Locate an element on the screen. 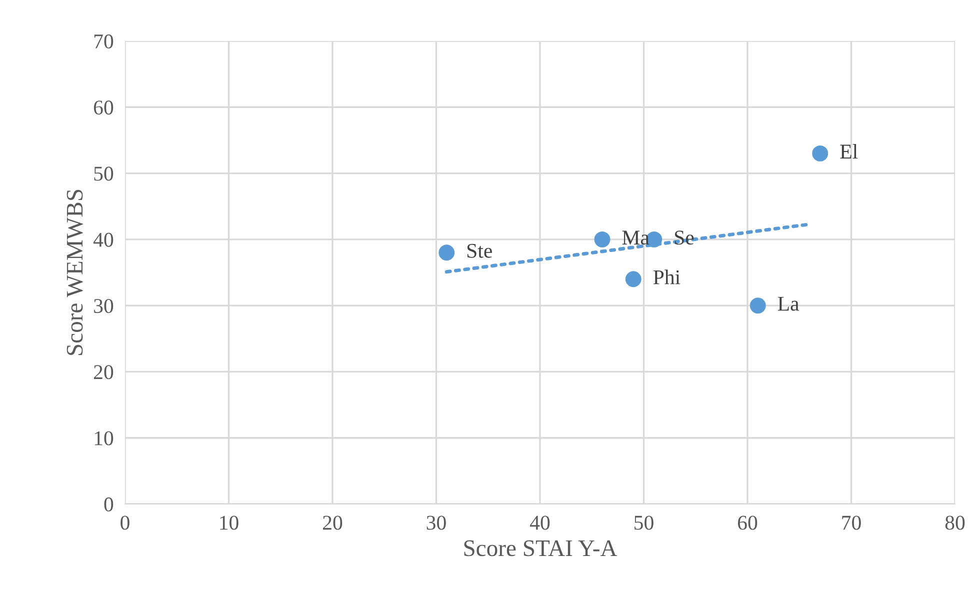  y-tick-label: 50 is located at coordinates (104, 173).